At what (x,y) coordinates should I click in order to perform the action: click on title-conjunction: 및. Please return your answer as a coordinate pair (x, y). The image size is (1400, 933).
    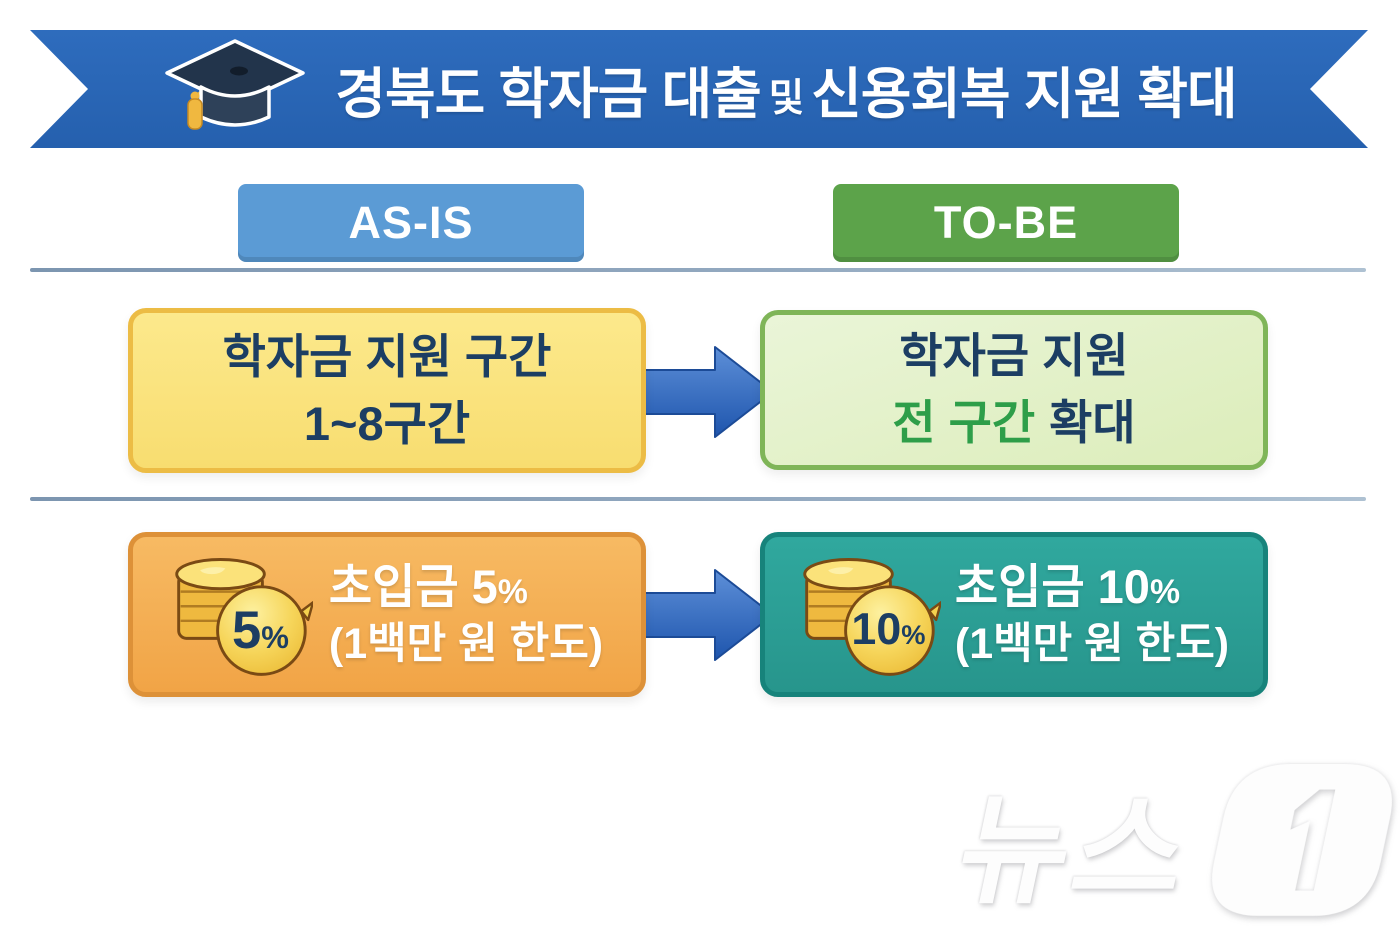
    Looking at the image, I should click on (786, 98).